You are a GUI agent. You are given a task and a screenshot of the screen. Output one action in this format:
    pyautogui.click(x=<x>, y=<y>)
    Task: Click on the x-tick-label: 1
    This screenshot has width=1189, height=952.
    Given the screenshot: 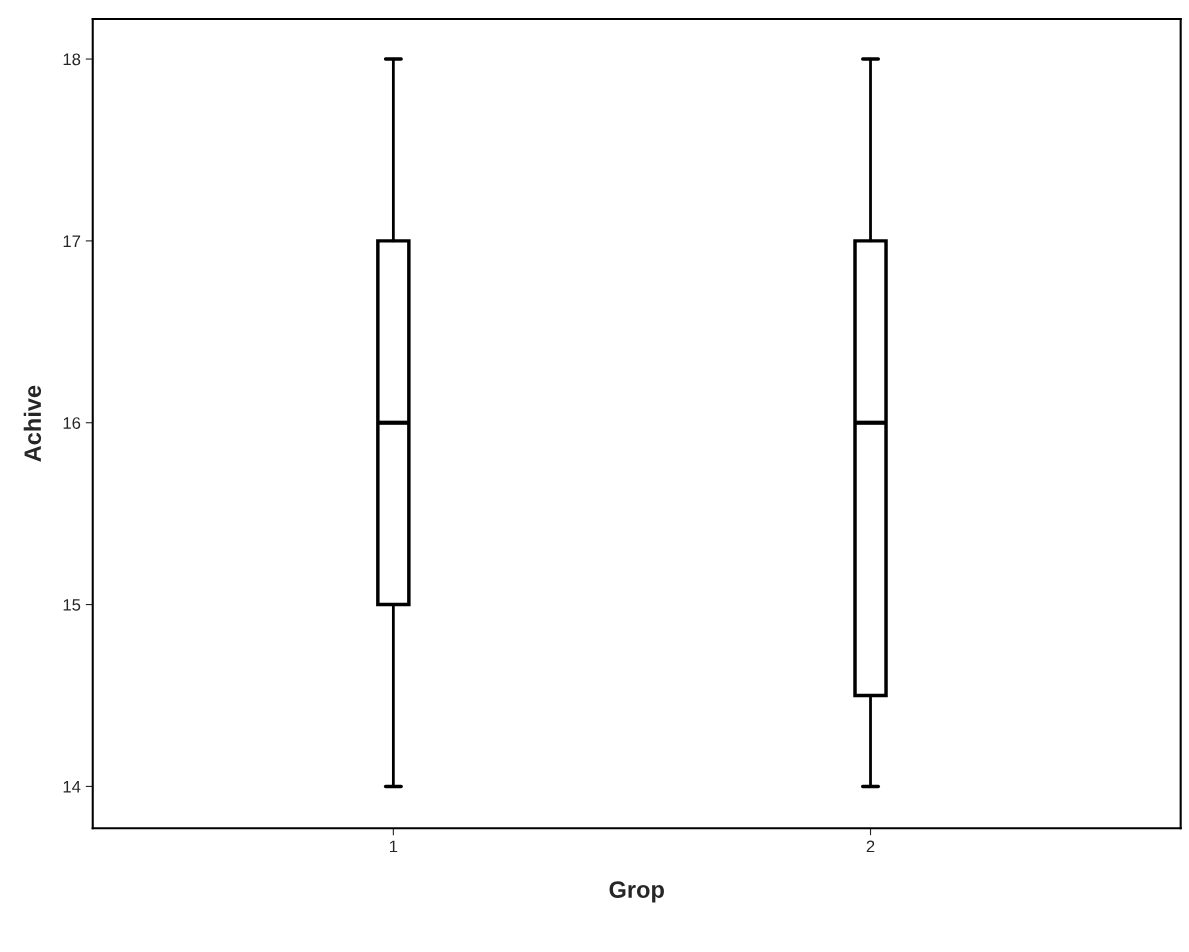 What is the action you would take?
    pyautogui.click(x=393, y=846)
    